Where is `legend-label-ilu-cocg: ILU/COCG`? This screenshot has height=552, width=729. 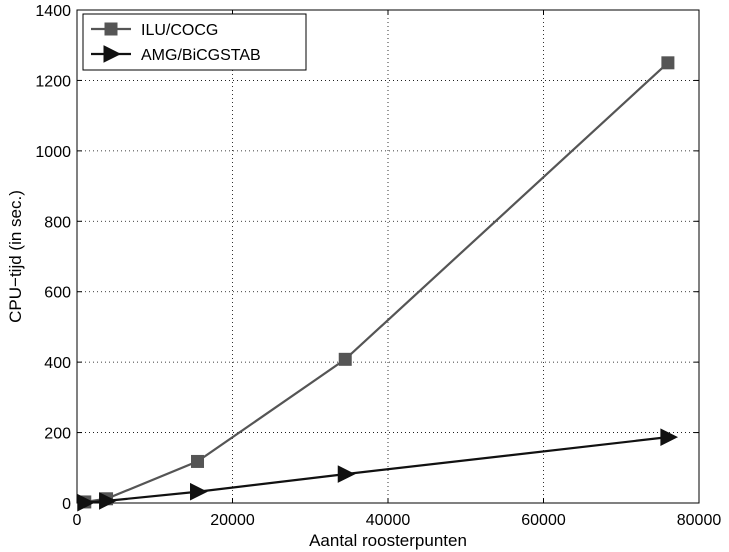 legend-label-ilu-cocg: ILU/COCG is located at coordinates (179, 30).